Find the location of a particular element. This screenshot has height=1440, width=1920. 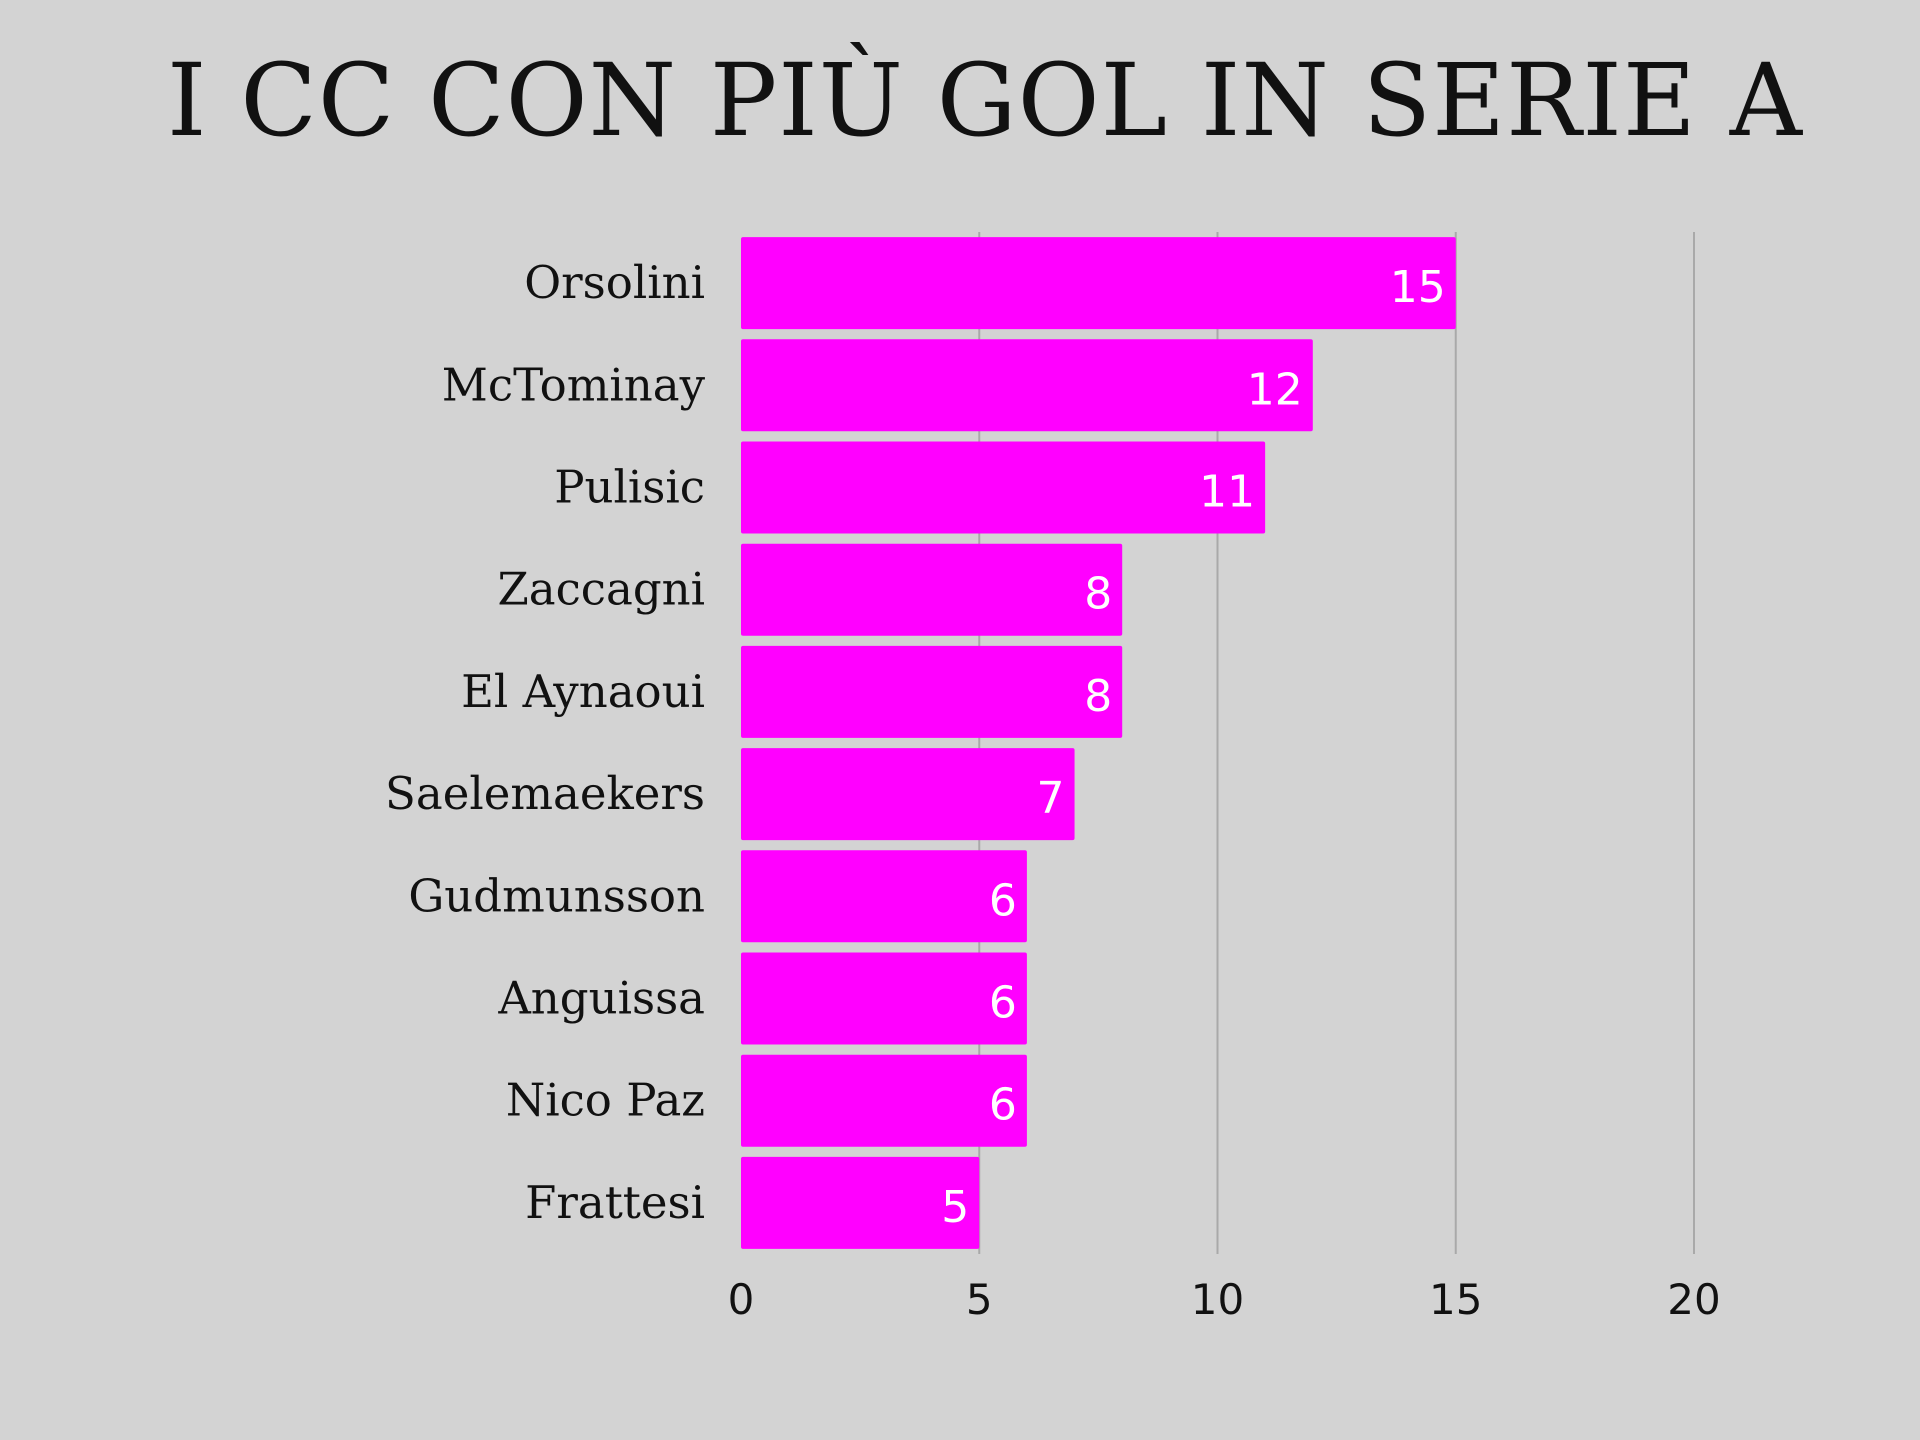

value-label: 15 is located at coordinates (1418, 287).